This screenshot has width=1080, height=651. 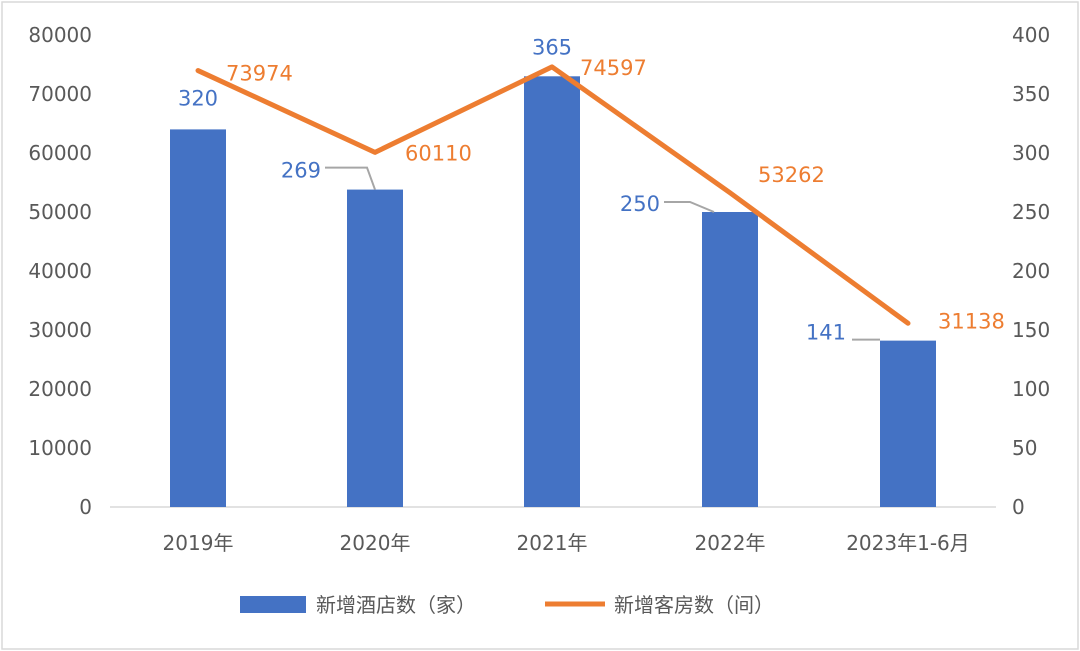 What do you see at coordinates (1031, 94) in the screenshot?
I see `right-axis-tick-label: 350` at bounding box center [1031, 94].